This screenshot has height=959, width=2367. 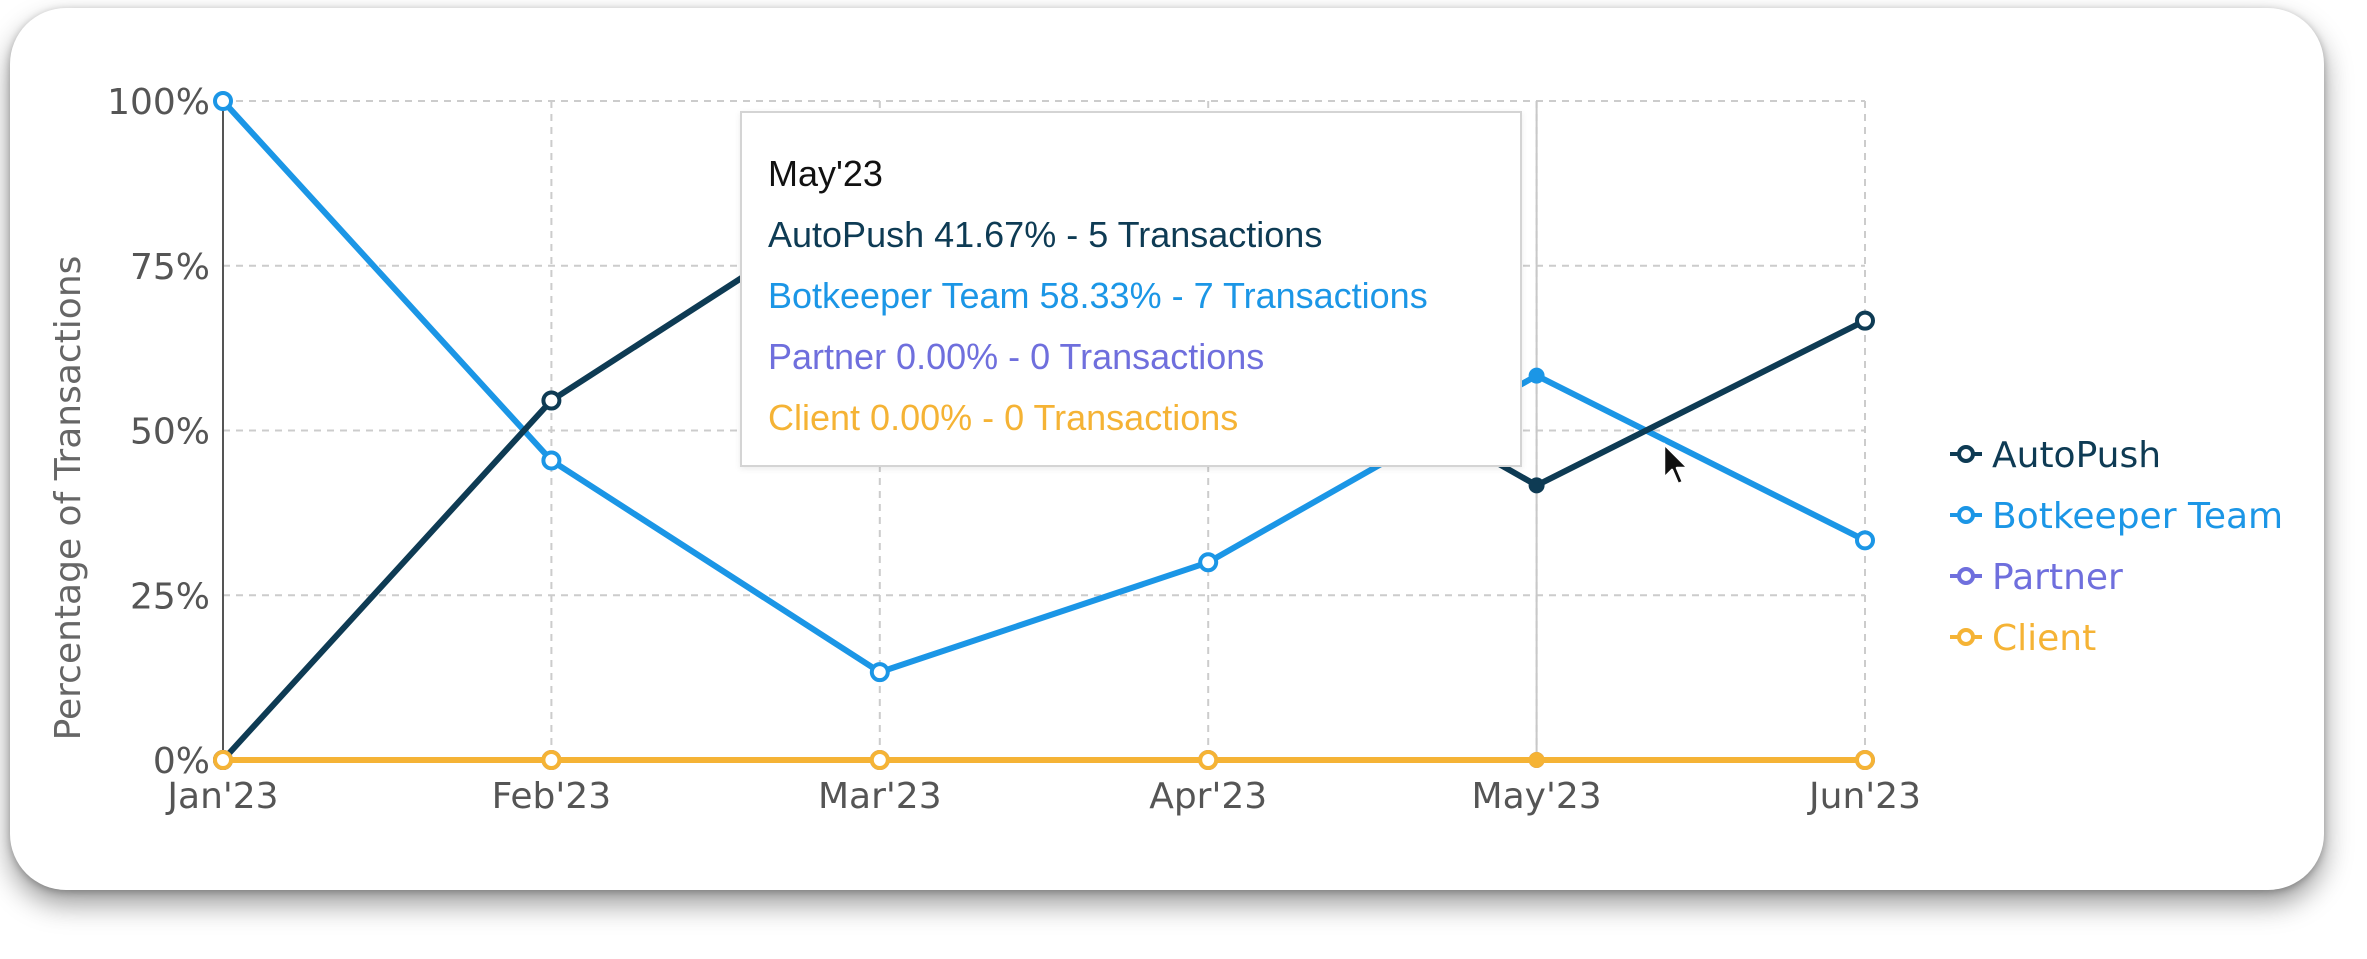 What do you see at coordinates (158, 102) in the screenshot?
I see `y-tick-label: 100%` at bounding box center [158, 102].